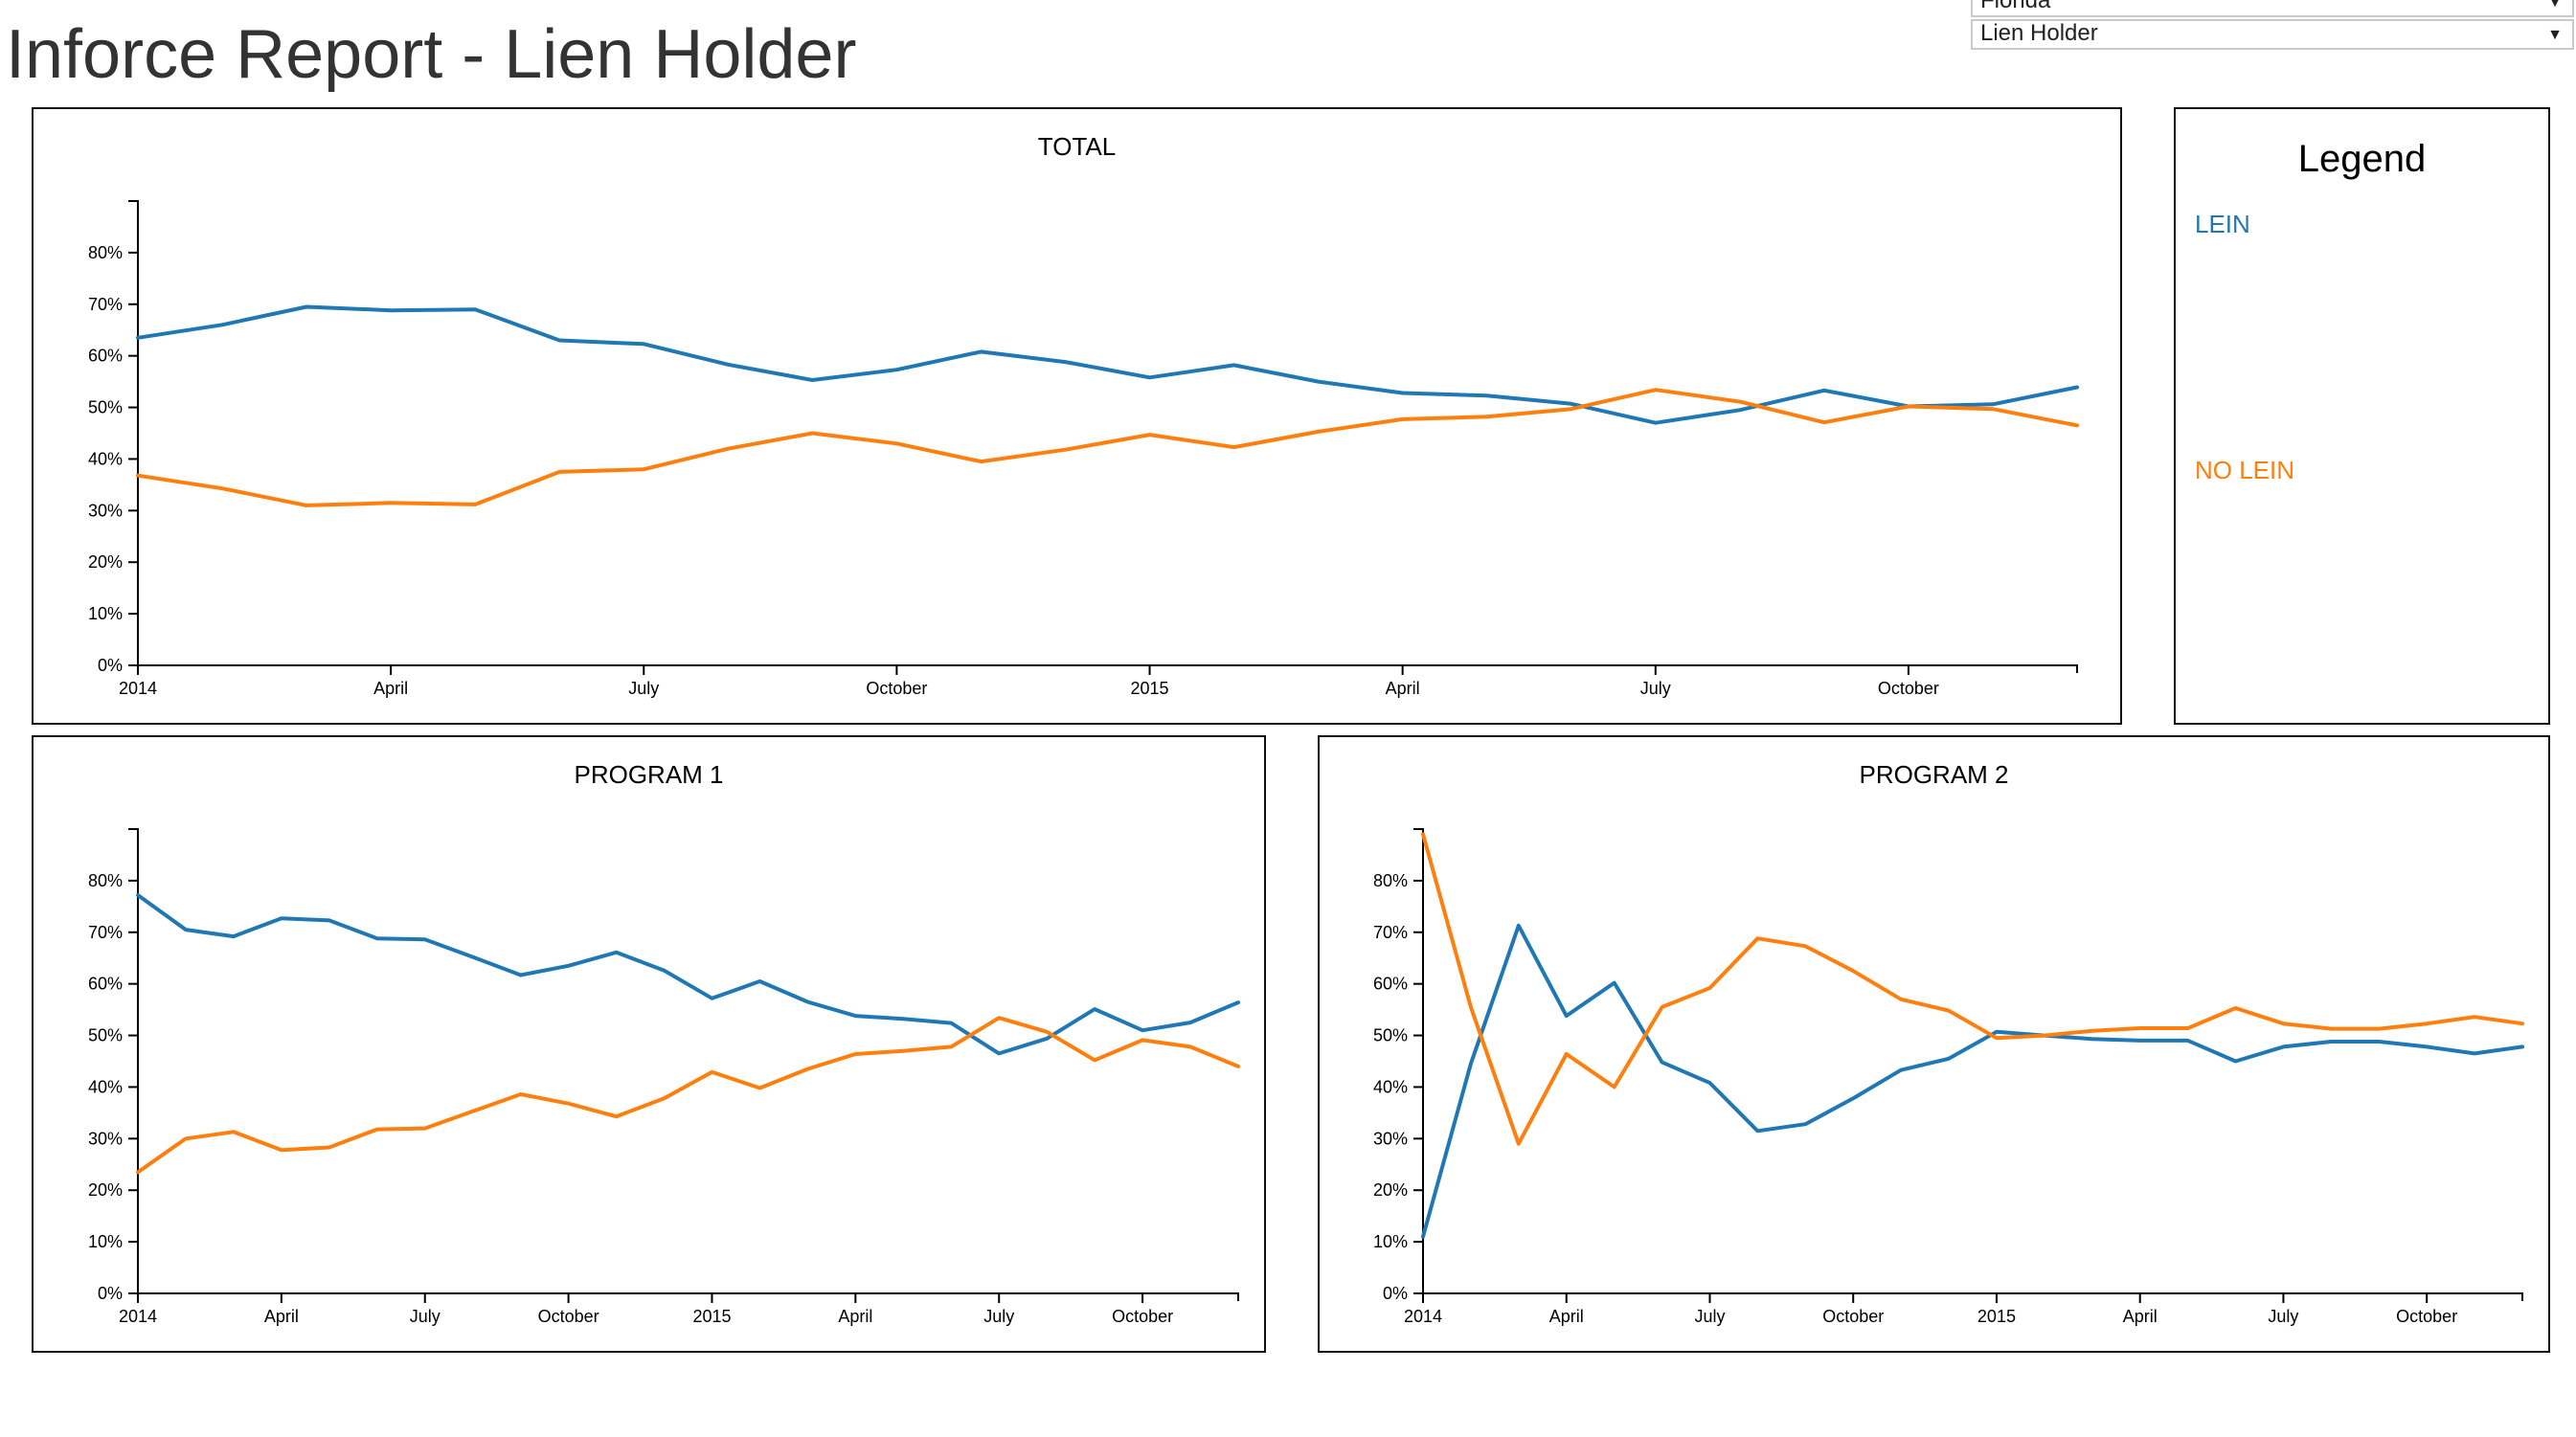 The image size is (2576, 1437). What do you see at coordinates (2272, 34) in the screenshot?
I see `metric-select: Lien Holder ▼` at bounding box center [2272, 34].